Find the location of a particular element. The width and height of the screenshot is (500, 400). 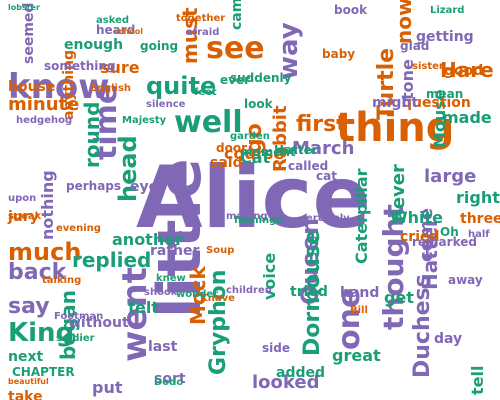

word-round: round is located at coordinates (92, 134).